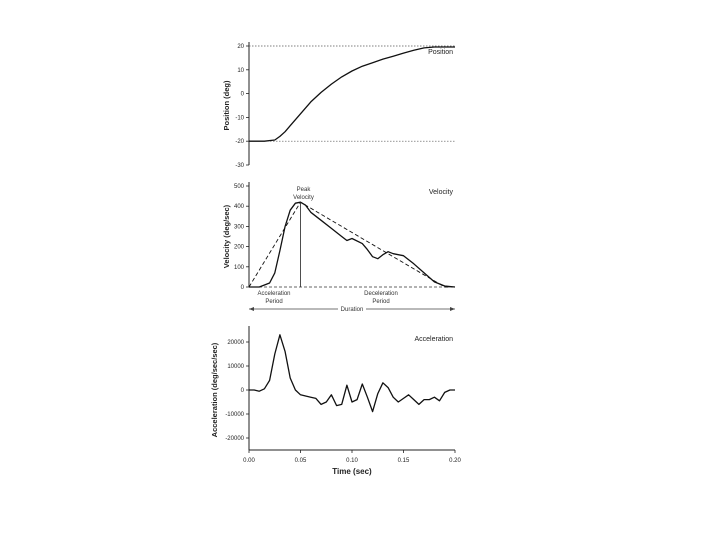 The image size is (720, 540). What do you see at coordinates (235, 367) in the screenshot?
I see `y-tick-label: 10000` at bounding box center [235, 367].